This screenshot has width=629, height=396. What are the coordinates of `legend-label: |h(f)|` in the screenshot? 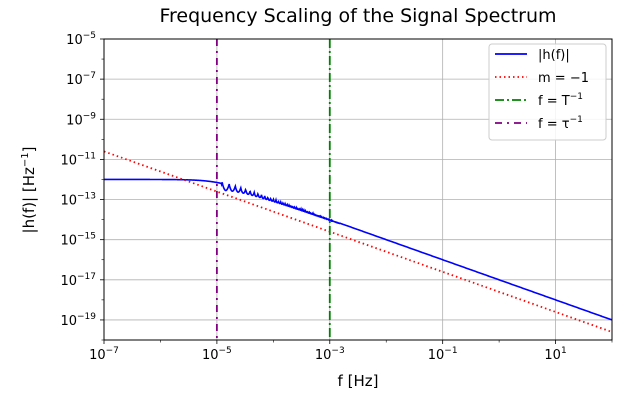 It's located at (554, 55).